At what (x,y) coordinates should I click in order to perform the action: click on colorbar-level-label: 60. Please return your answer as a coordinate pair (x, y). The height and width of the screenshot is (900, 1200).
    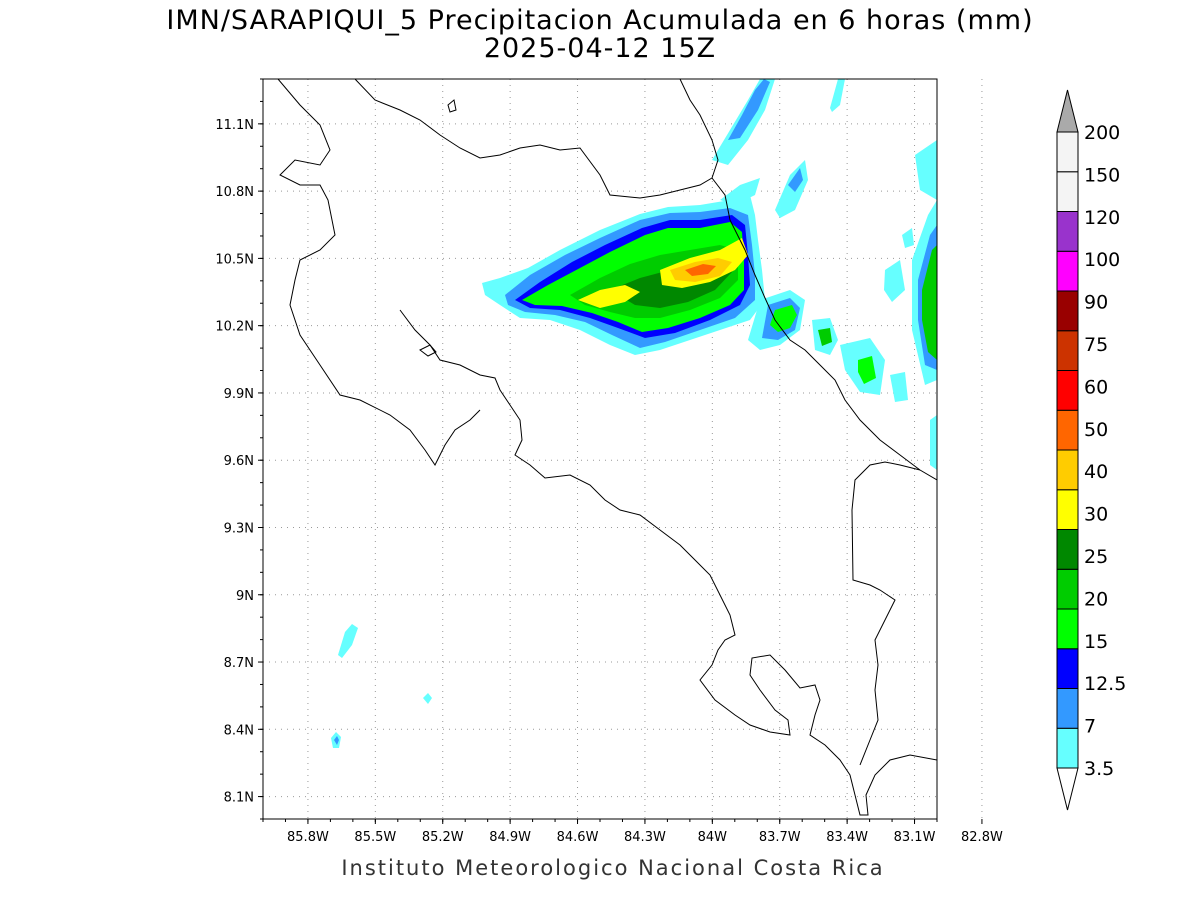
    Looking at the image, I should click on (1096, 387).